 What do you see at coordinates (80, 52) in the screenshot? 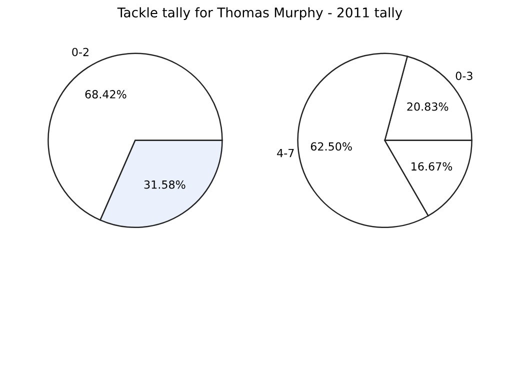
I see `slice-label: 0-2` at bounding box center [80, 52].